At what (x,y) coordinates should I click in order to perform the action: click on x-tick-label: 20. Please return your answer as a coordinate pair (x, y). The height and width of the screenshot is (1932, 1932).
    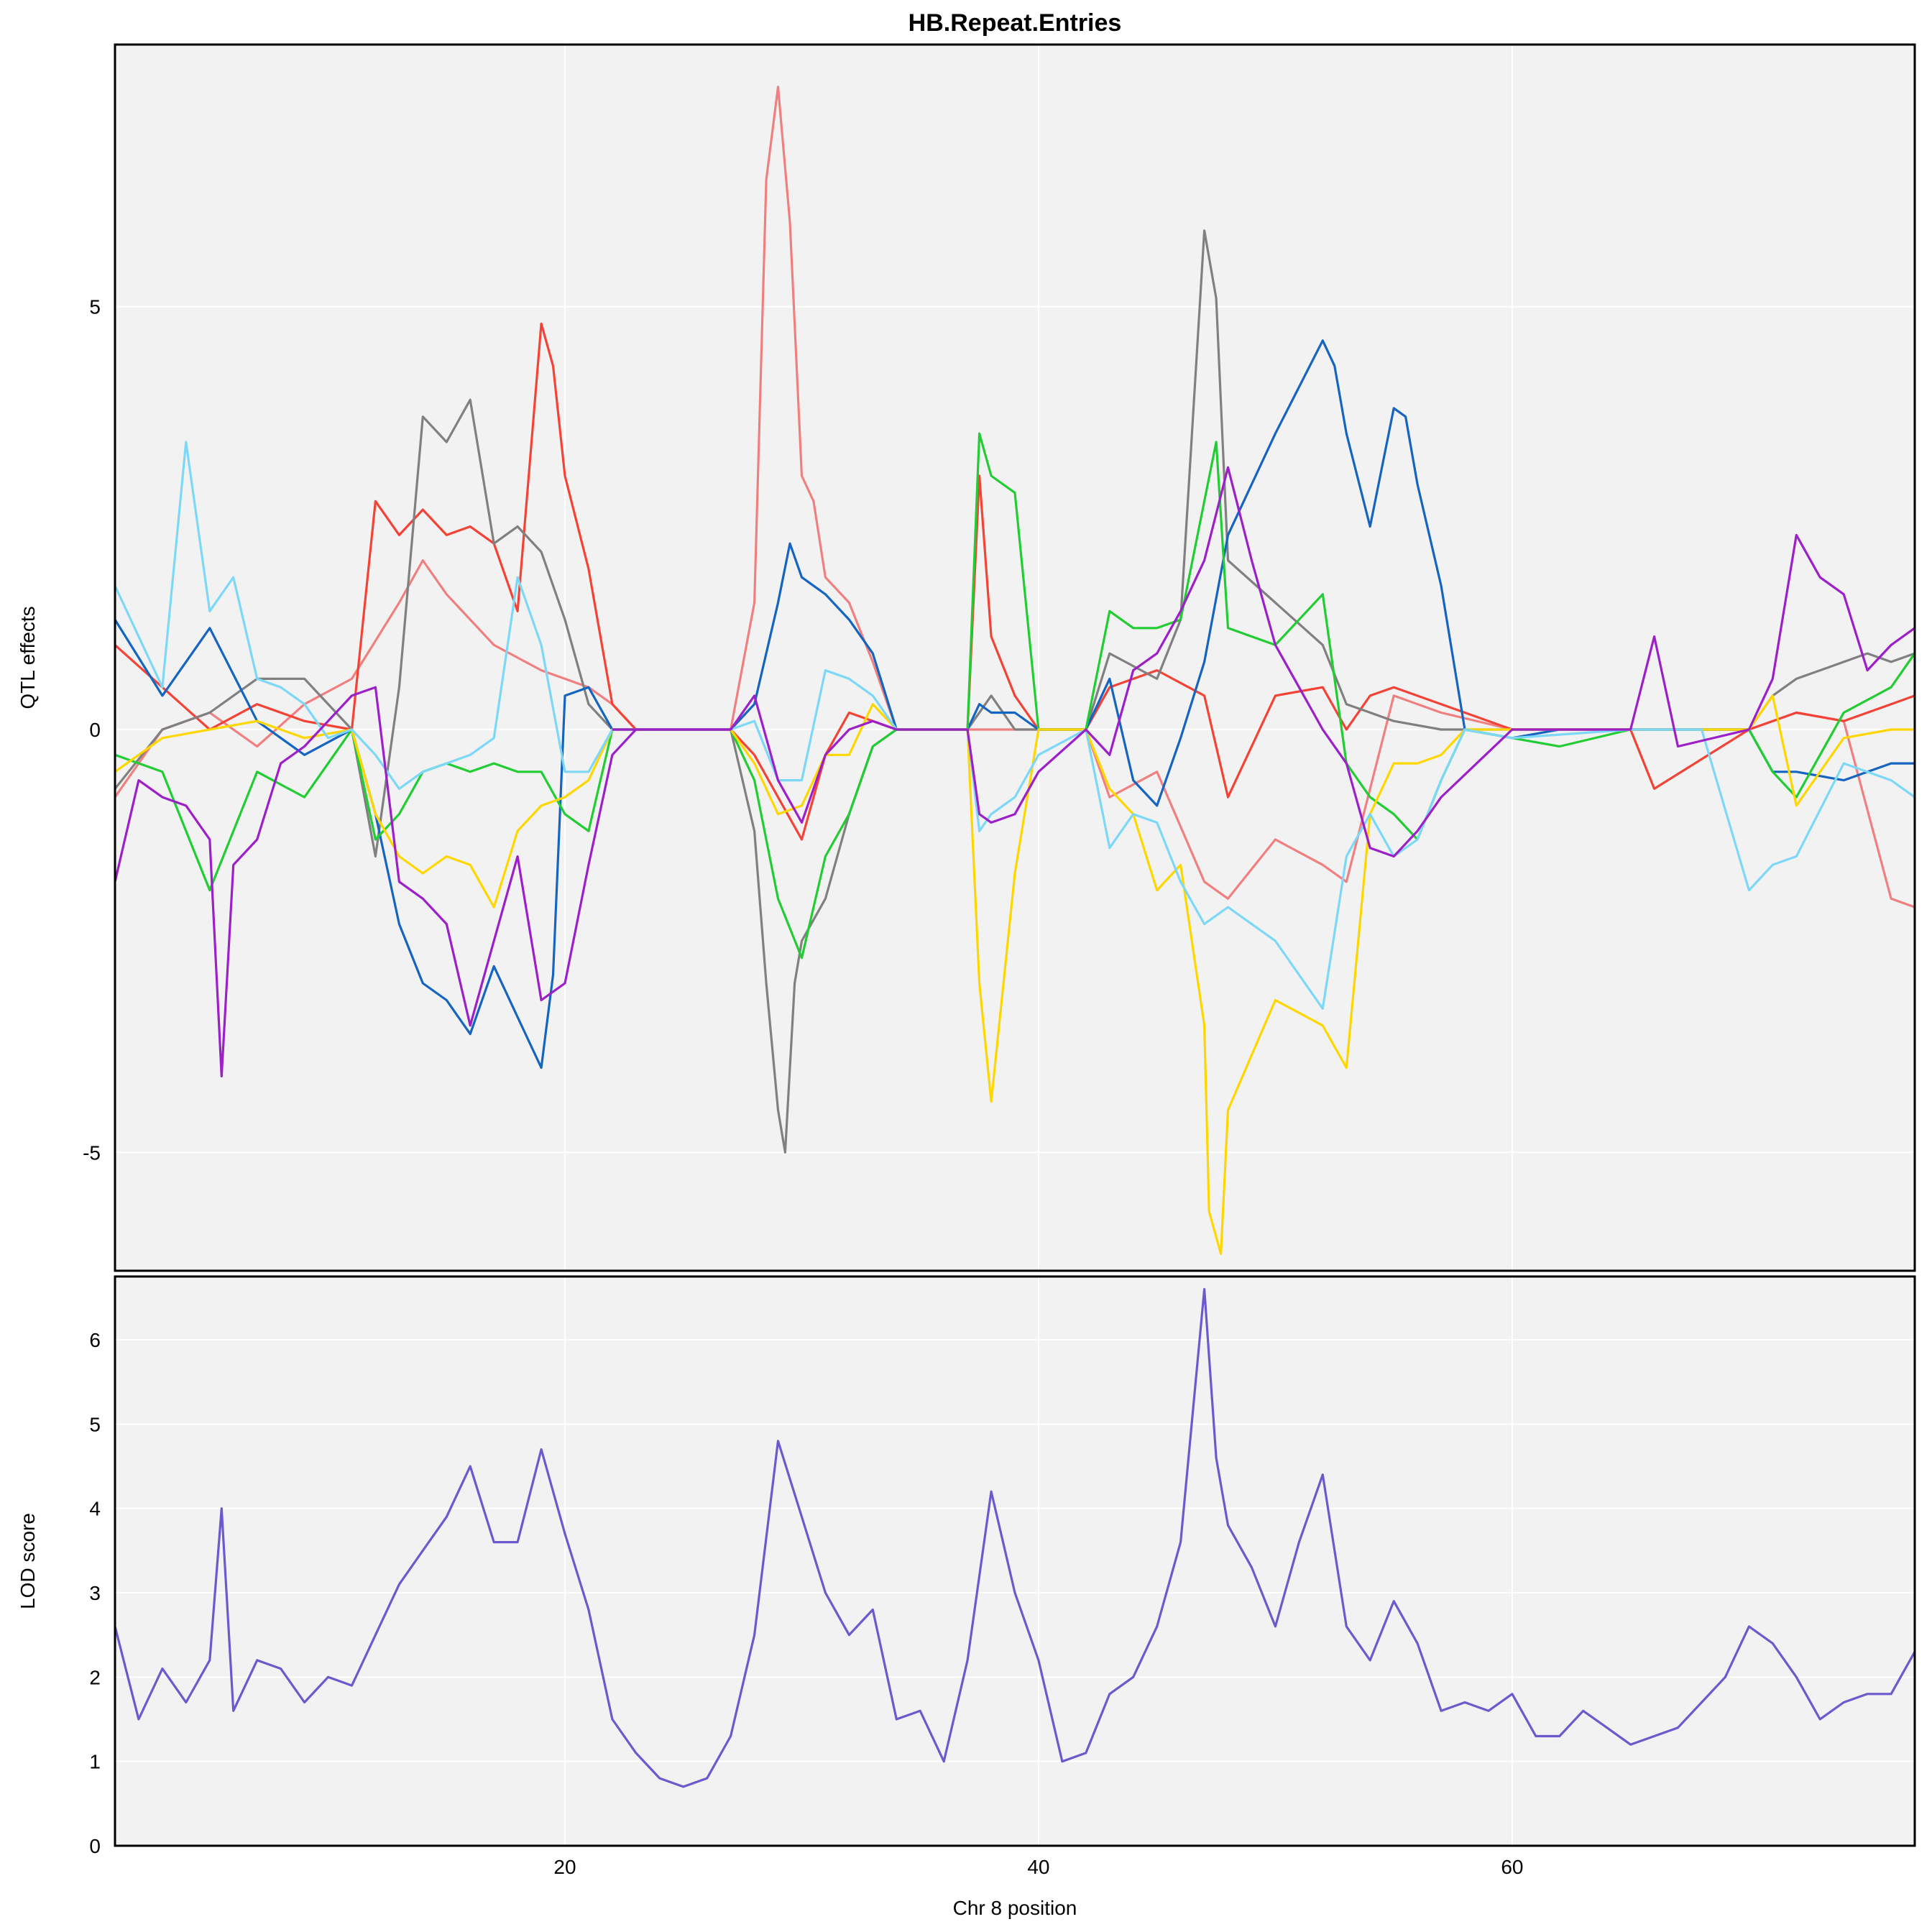
    Looking at the image, I should click on (564, 1867).